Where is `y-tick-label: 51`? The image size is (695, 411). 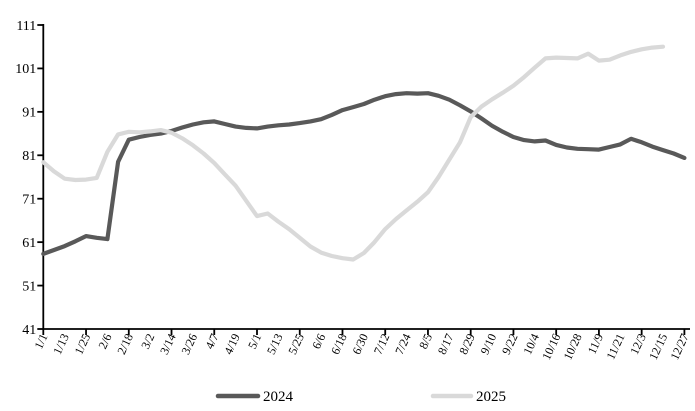
y-tick-label: 51 is located at coordinates (29, 286).